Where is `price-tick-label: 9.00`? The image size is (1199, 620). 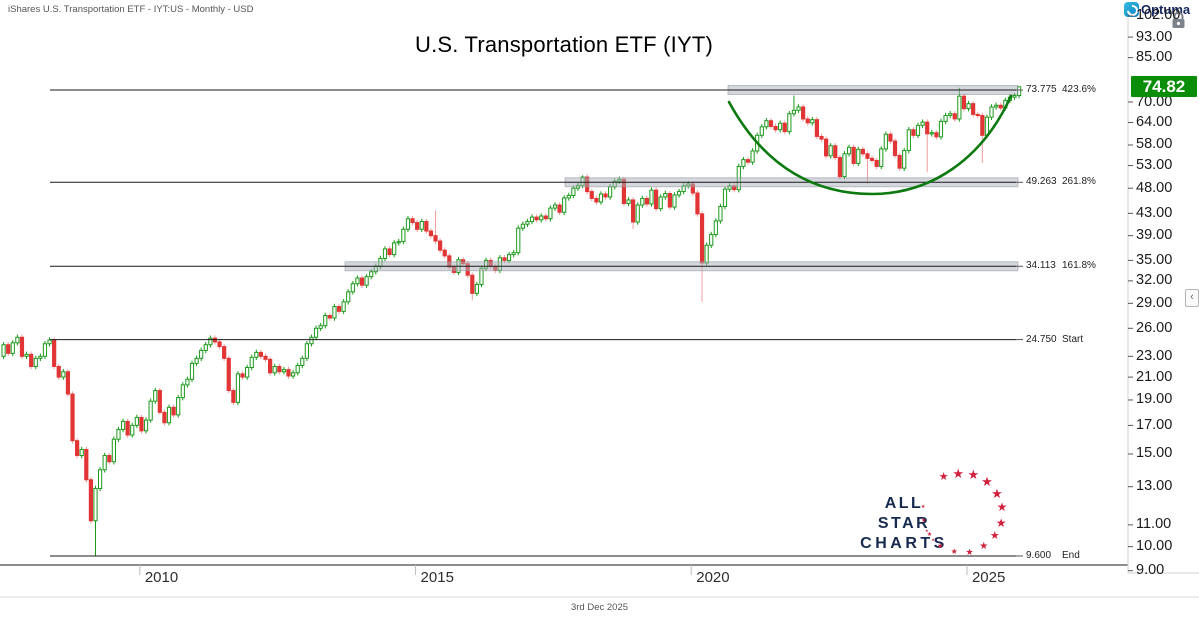 price-tick-label: 9.00 is located at coordinates (1150, 570).